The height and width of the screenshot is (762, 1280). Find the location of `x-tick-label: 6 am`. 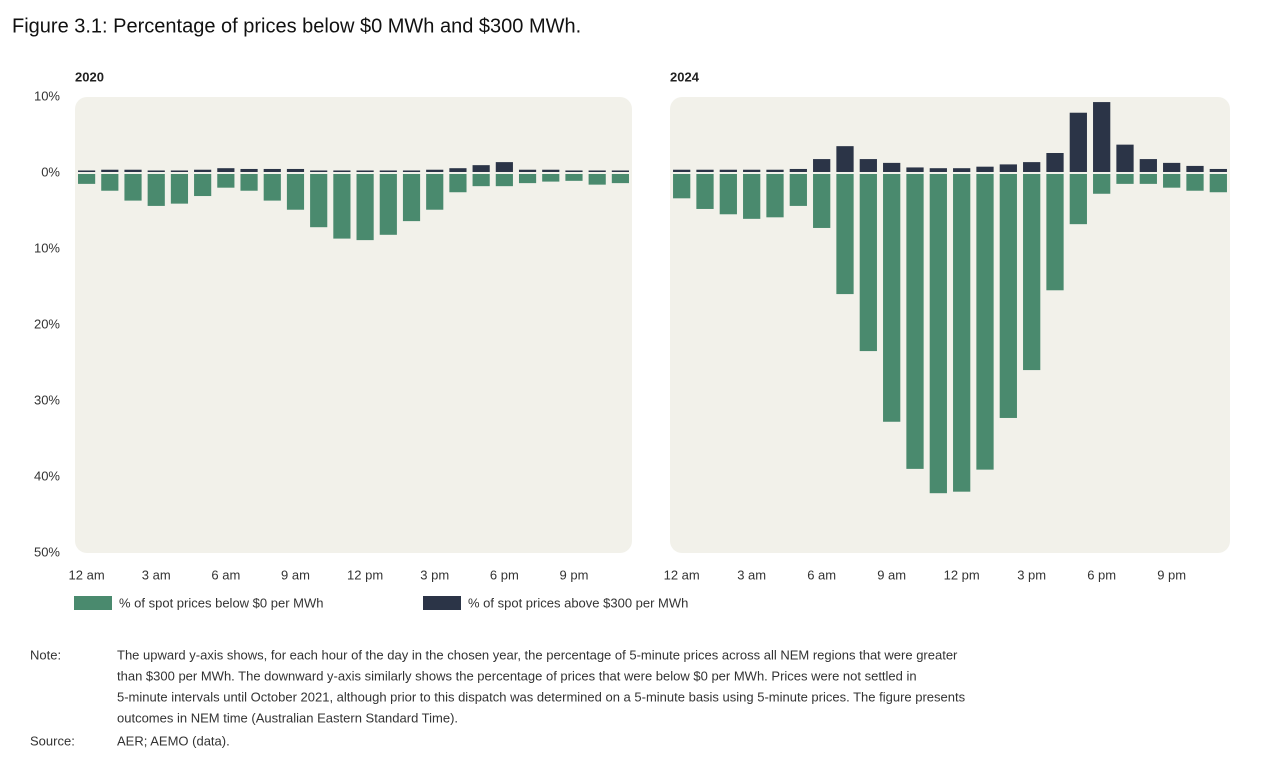

x-tick-label: 6 am is located at coordinates (821, 574).